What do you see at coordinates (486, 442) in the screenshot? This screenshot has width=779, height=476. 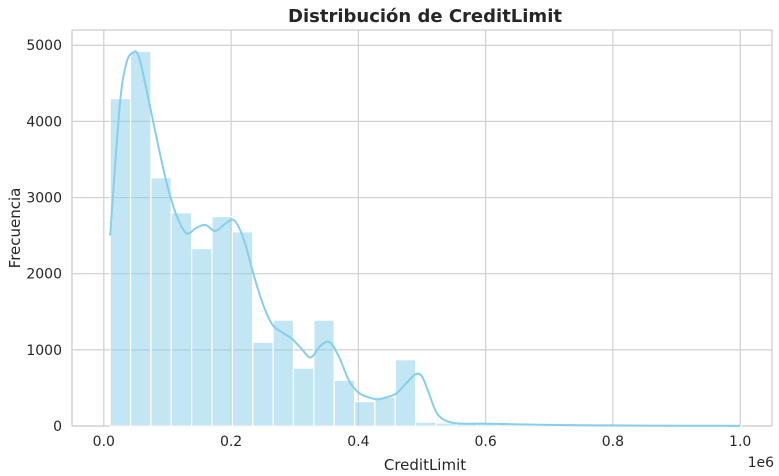 I see `x-tick-label: 0.6` at bounding box center [486, 442].